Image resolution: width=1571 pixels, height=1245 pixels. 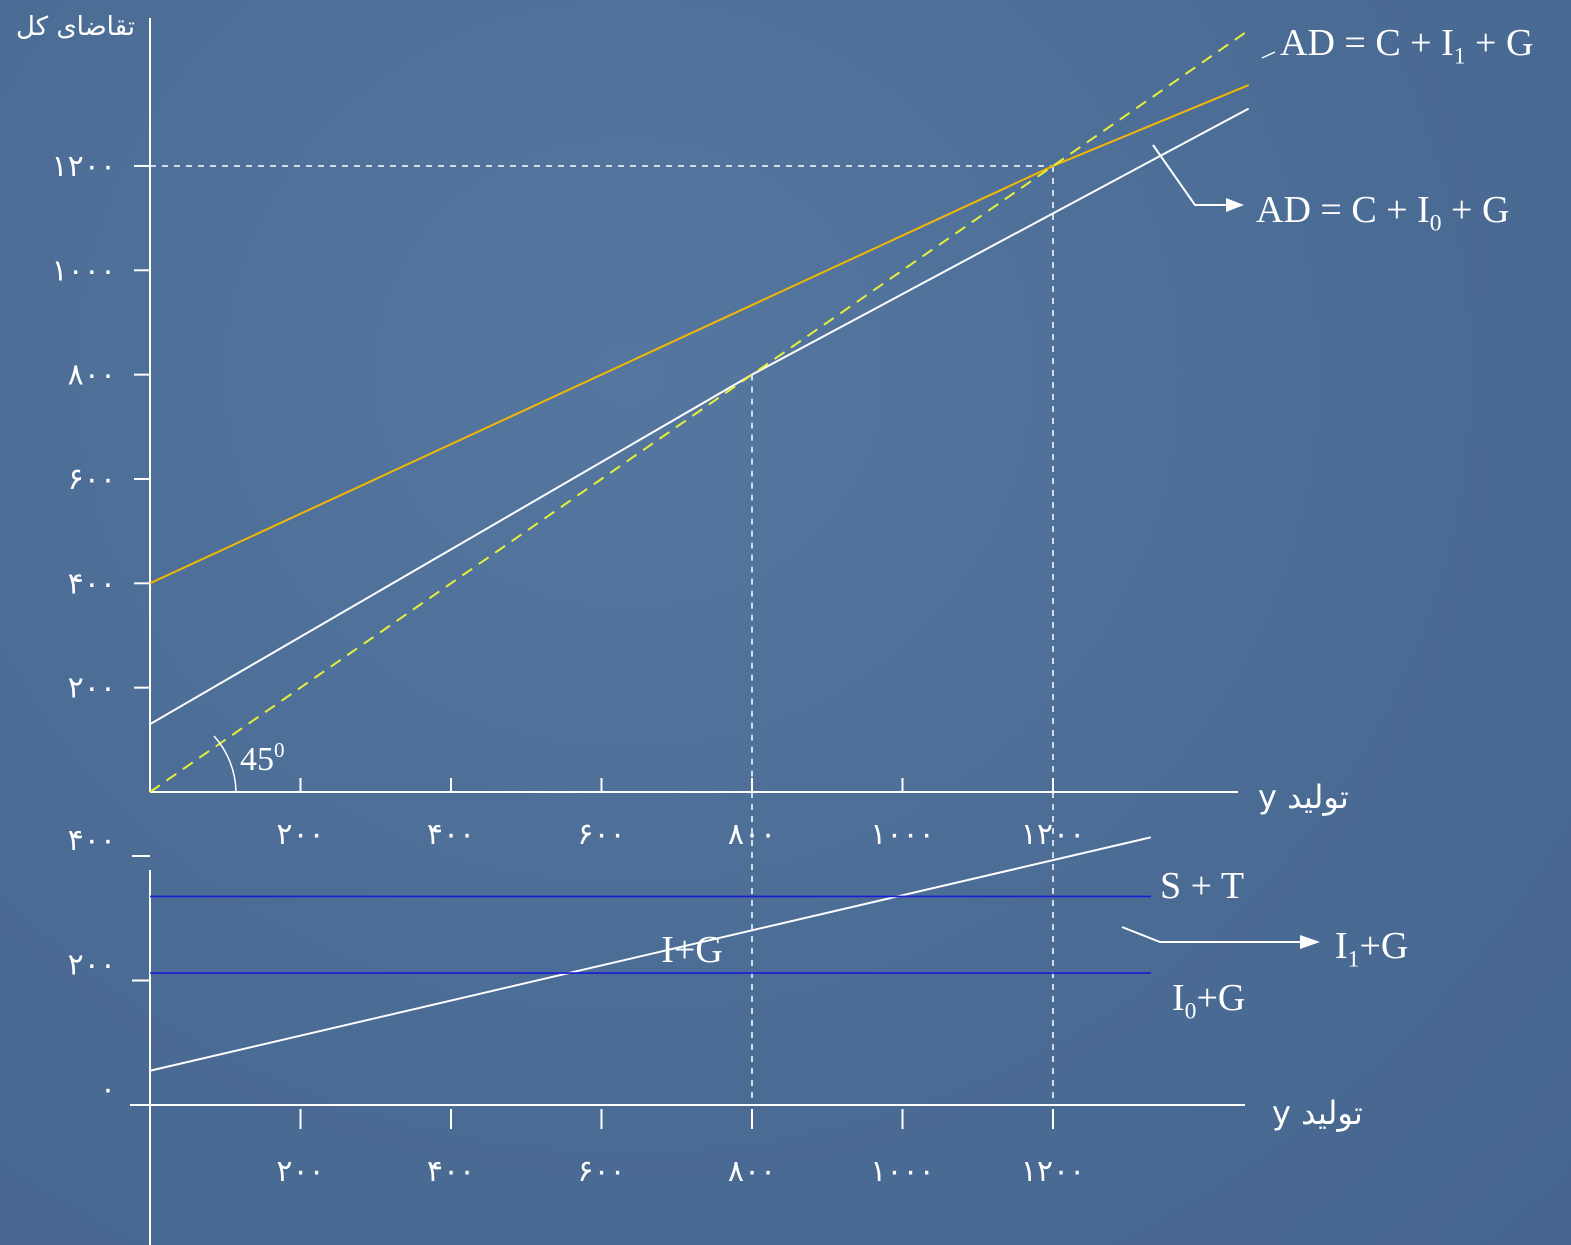 What do you see at coordinates (92, 965) in the screenshot?
I see `bottom-y-tick-label: ۲۰۰` at bounding box center [92, 965].